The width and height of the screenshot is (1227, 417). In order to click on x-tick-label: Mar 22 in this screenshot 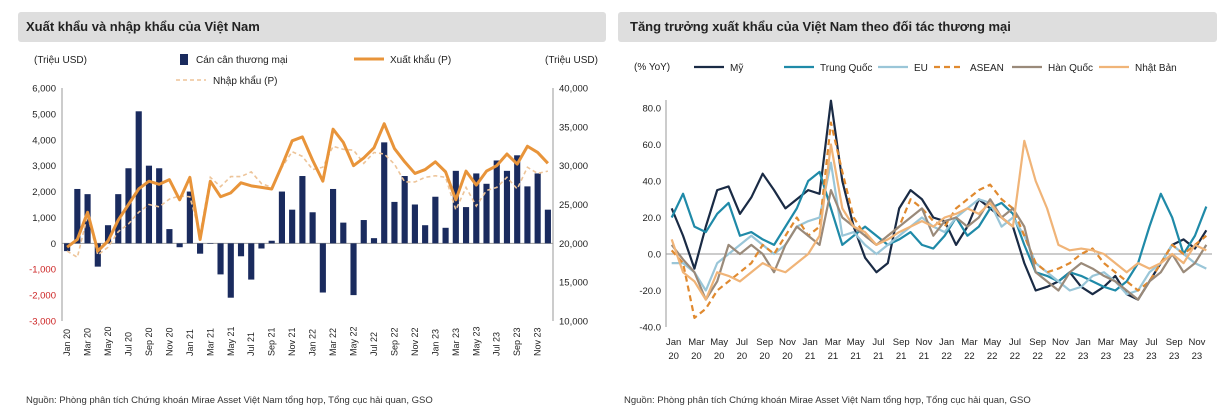, I will do `click(333, 342)`.